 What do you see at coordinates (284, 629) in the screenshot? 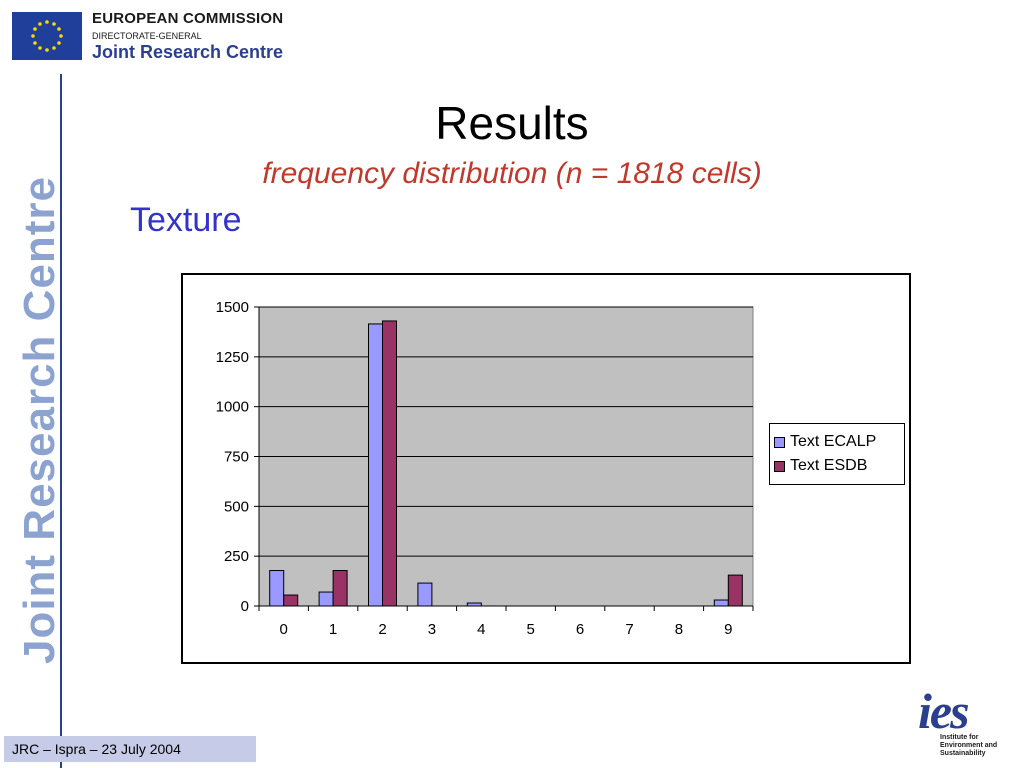
I see `x-tick-label: 0` at bounding box center [284, 629].